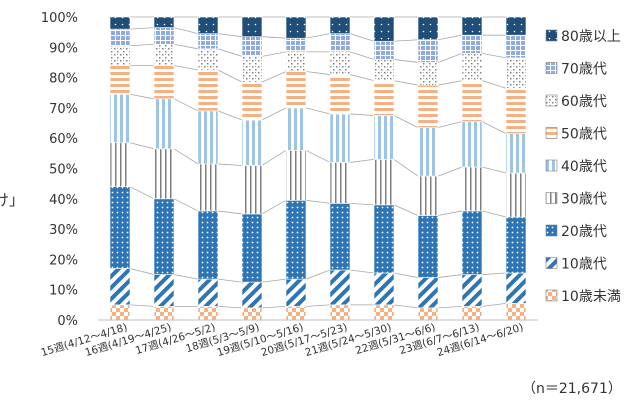  Describe the element at coordinates (63, 230) in the screenshot. I see `y-tick-label: 30%` at that location.